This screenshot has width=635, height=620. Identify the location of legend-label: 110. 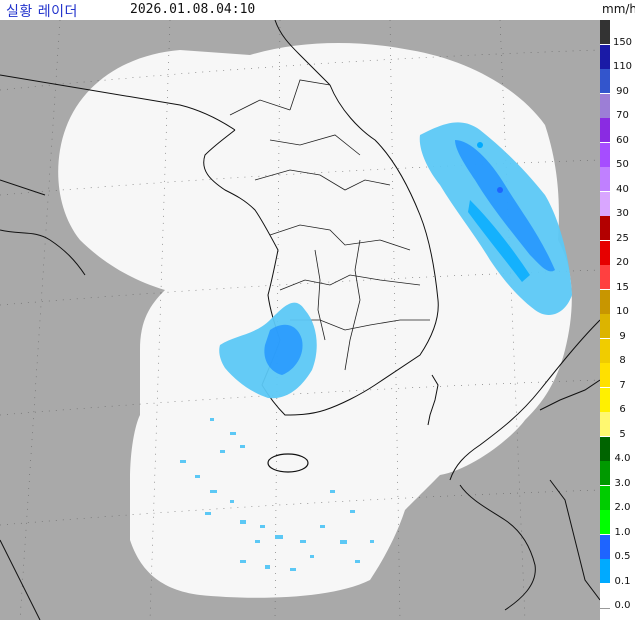
(622, 66).